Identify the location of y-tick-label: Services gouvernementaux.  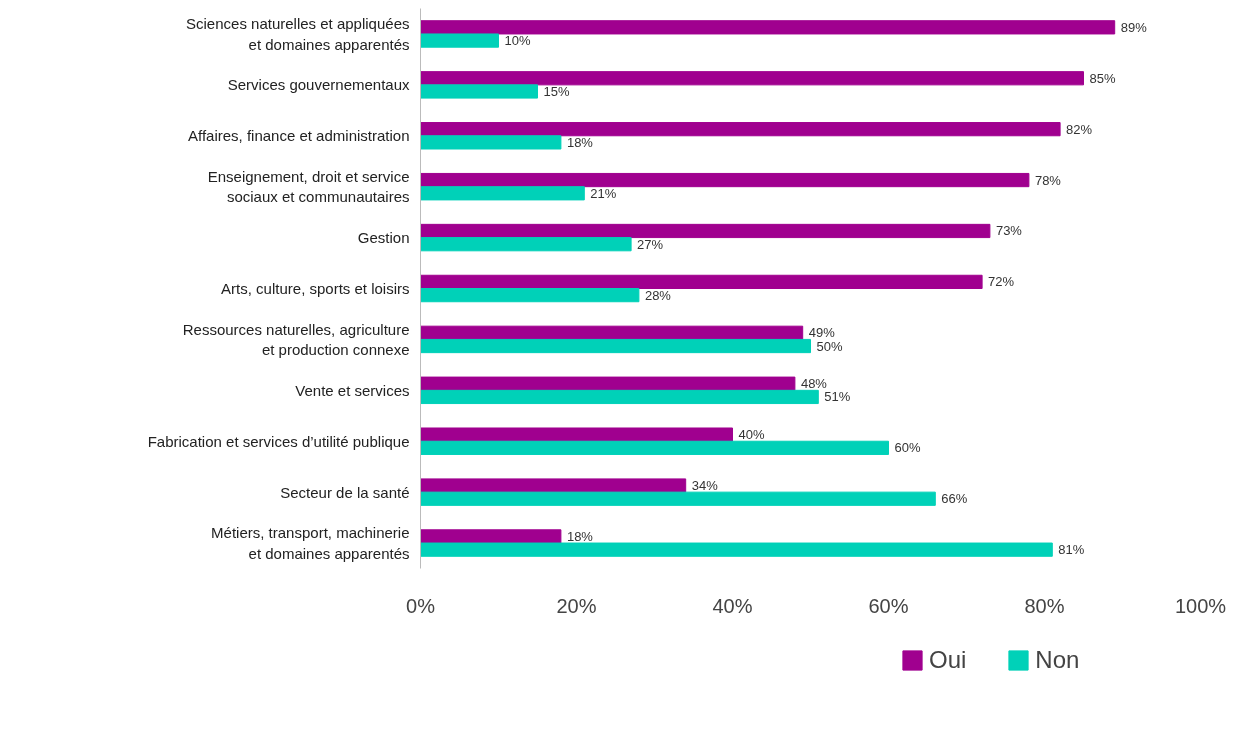
(318, 85).